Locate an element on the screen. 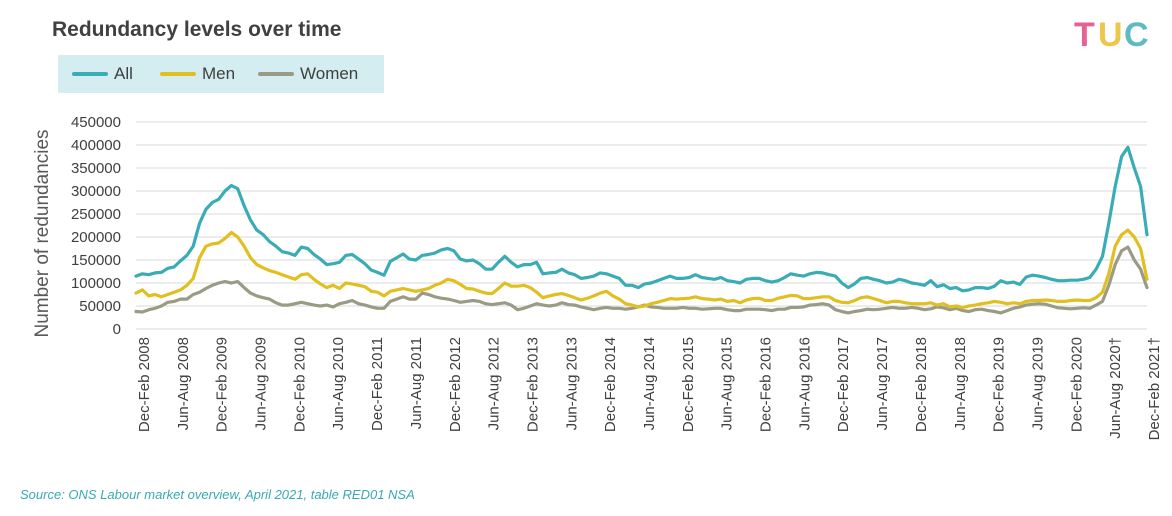  legend-item-all: All is located at coordinates (102, 74).